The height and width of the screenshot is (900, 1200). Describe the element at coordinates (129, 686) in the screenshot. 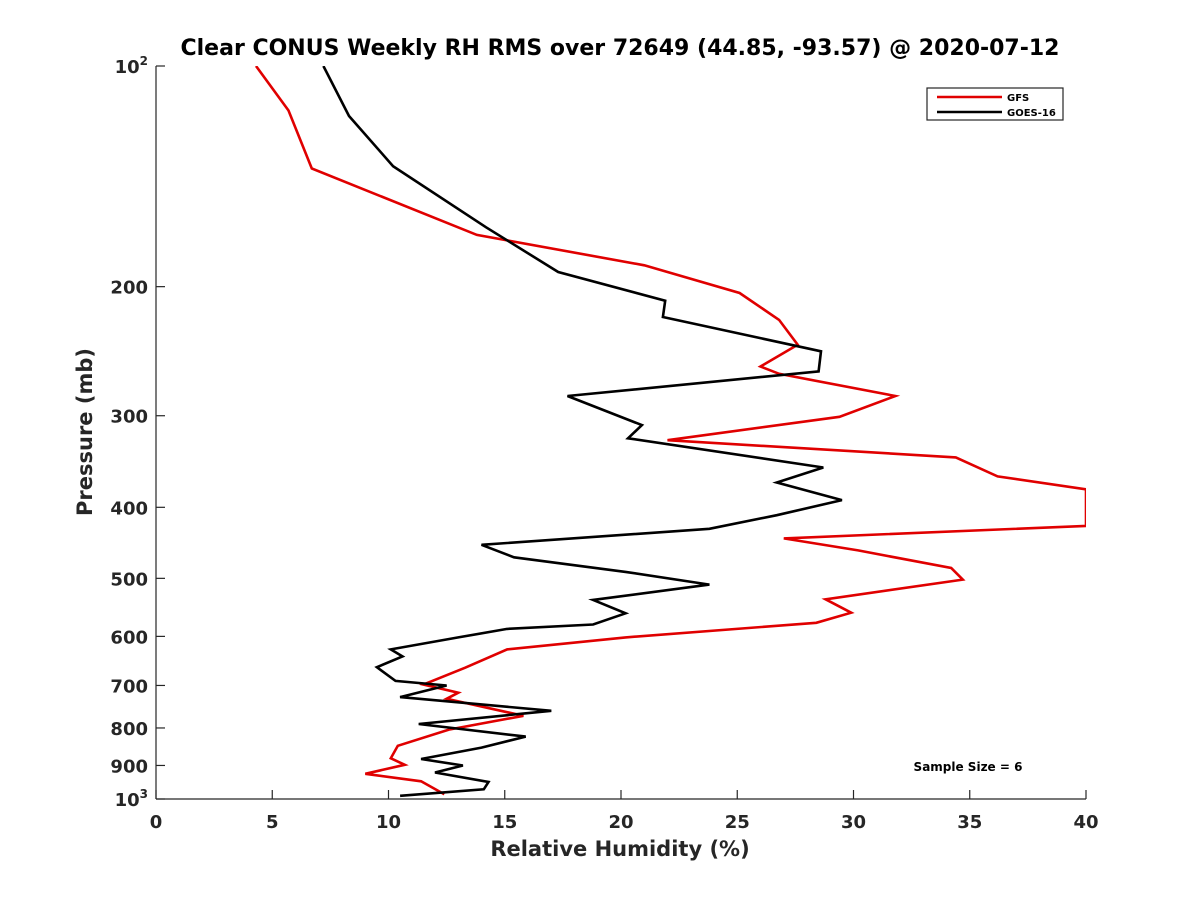

I see `y-tick-label: 700` at that location.